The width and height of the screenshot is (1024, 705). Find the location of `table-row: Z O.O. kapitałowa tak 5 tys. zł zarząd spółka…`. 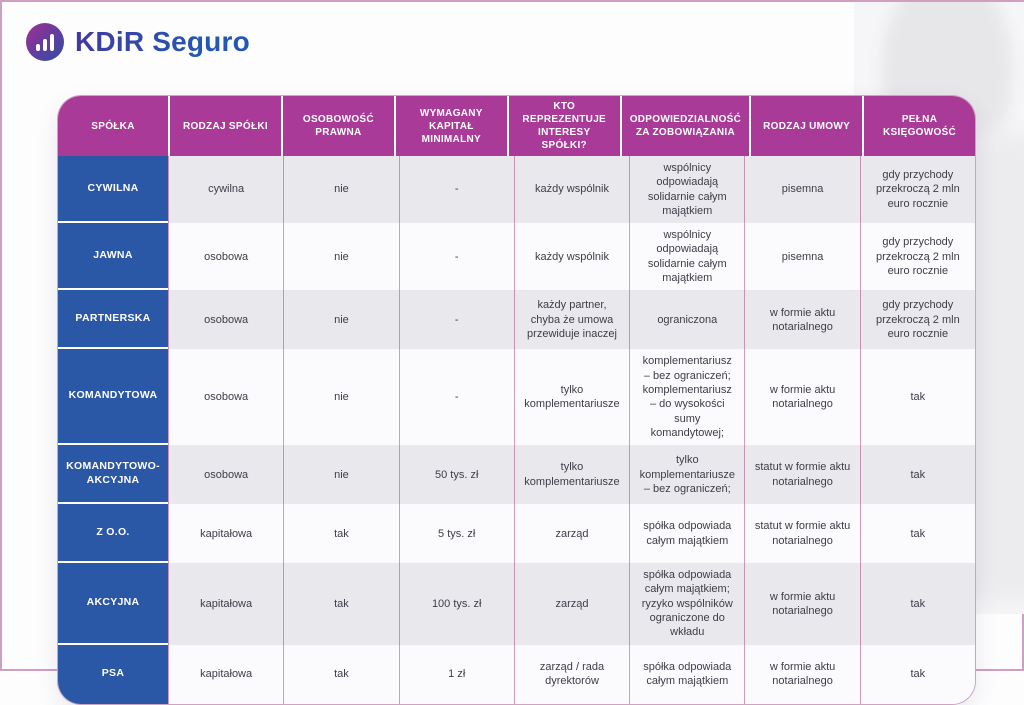

table-row: Z O.O. kapitałowa tak 5 tys. zł zarząd spółka… is located at coordinates (516, 534).